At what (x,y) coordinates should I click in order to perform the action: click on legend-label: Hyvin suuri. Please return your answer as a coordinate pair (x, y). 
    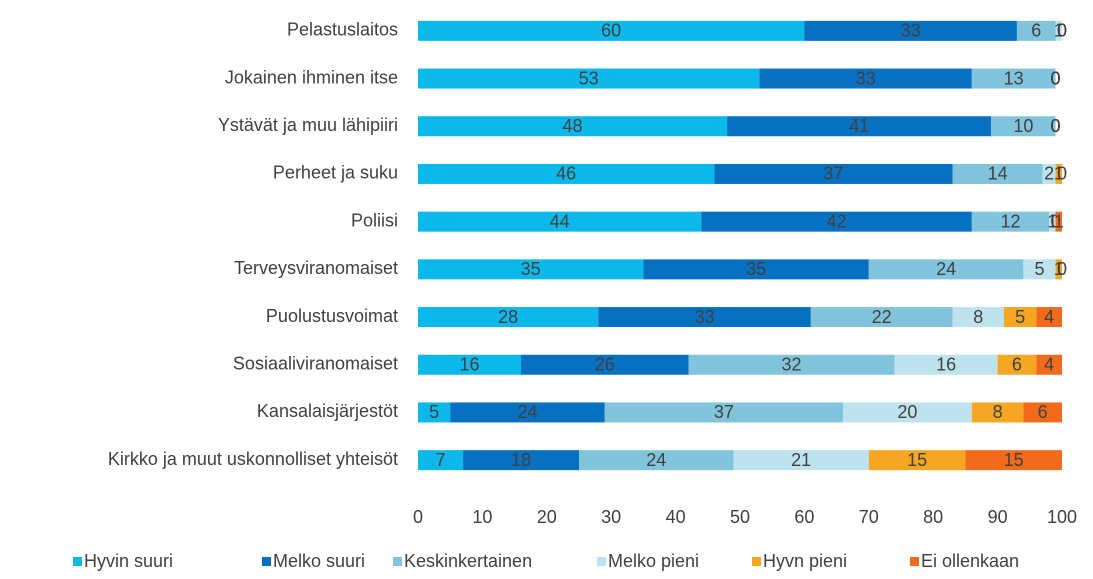
    Looking at the image, I should click on (128, 561).